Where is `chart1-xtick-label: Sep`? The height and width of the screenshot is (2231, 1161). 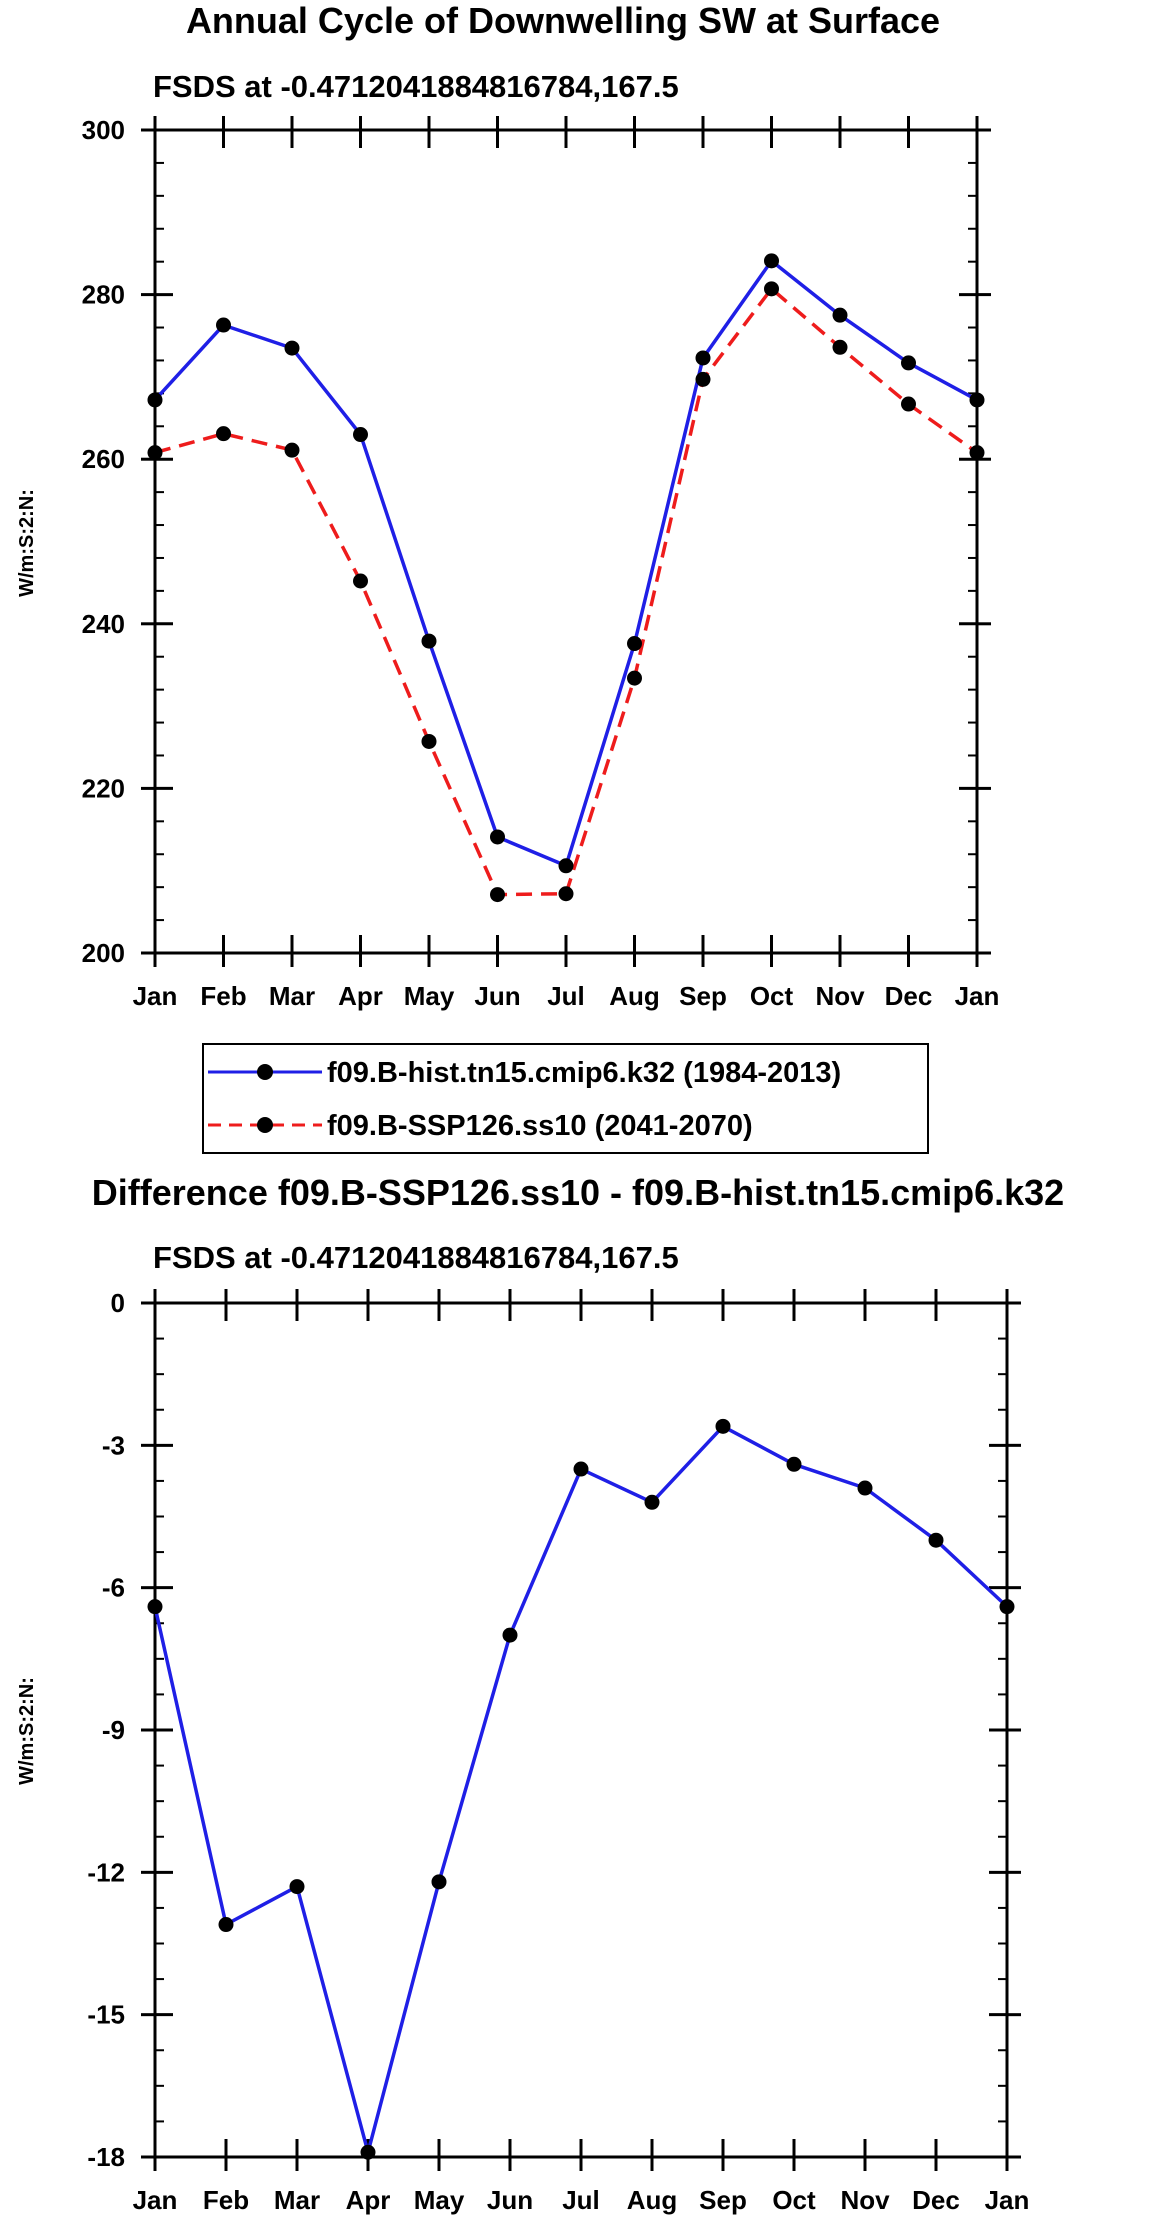
chart1-xtick-label: Sep is located at coordinates (703, 996).